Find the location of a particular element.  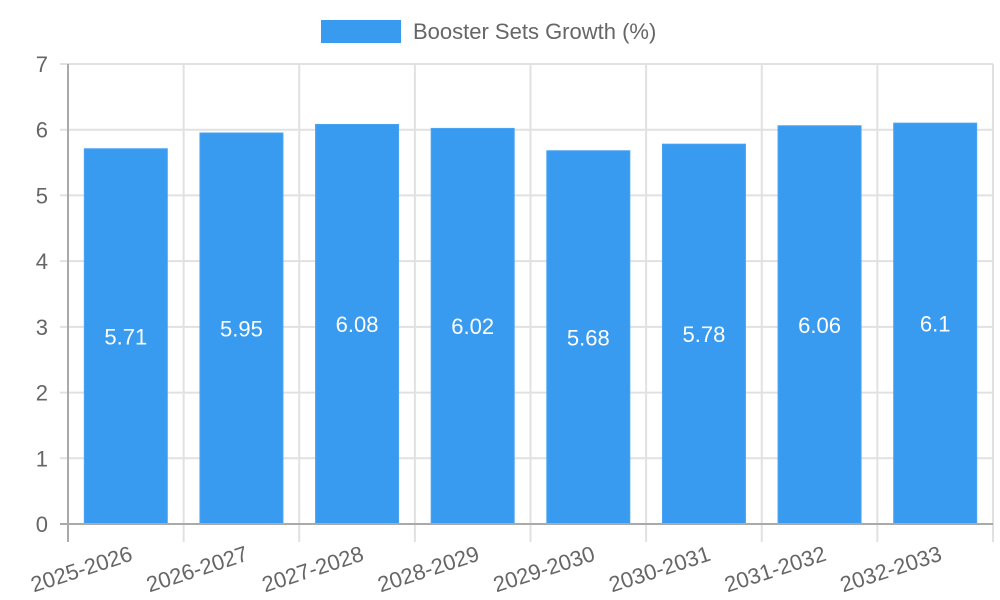

legend-label: Booster Sets Growth (%) is located at coordinates (534, 31).